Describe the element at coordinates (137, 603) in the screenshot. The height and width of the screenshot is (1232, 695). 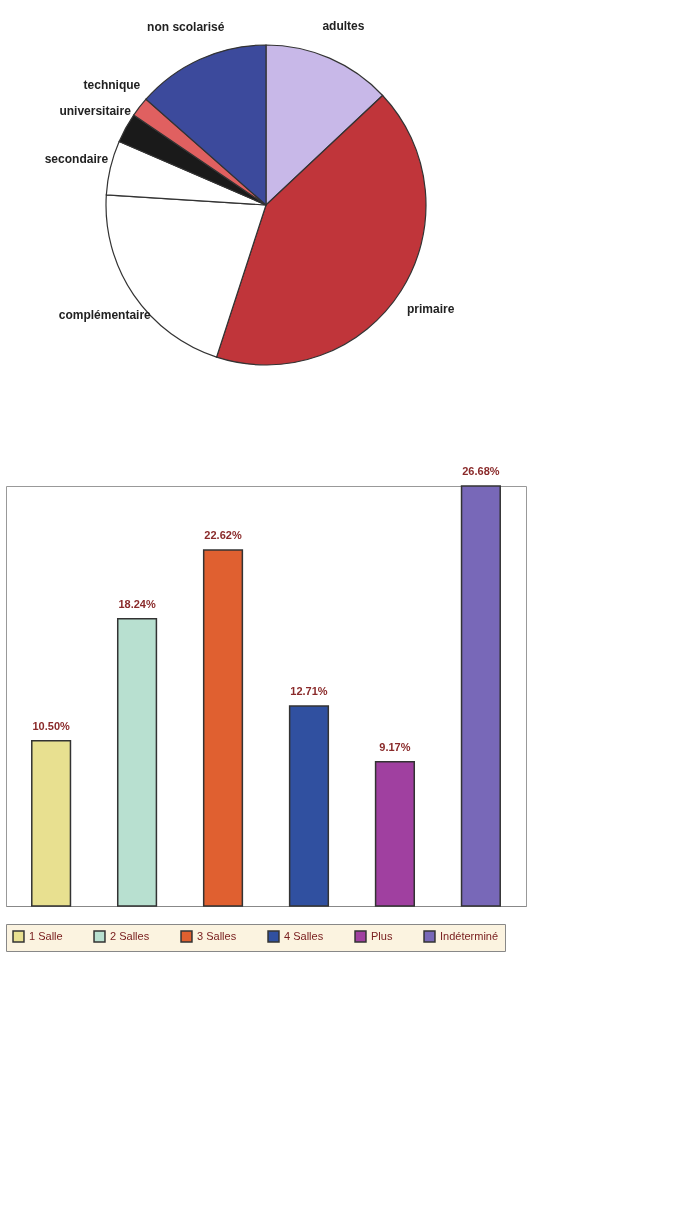
I see `data-label: 18.24%` at that location.